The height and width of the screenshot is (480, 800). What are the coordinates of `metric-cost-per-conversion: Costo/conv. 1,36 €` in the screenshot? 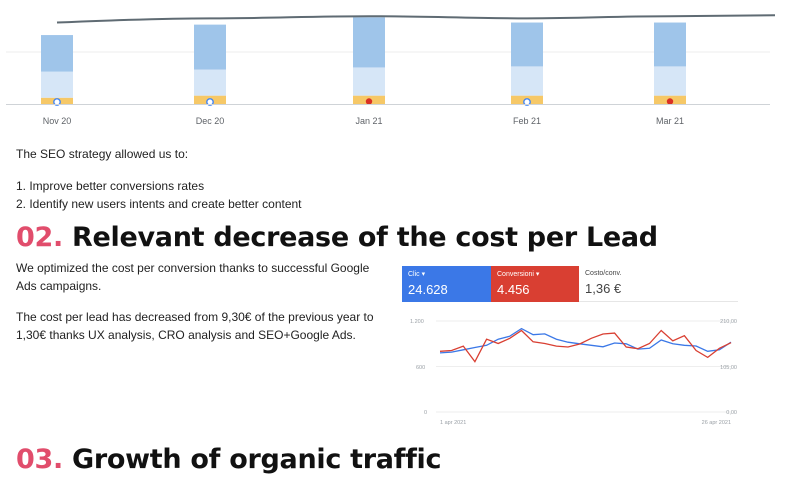 It's located at (658, 284).